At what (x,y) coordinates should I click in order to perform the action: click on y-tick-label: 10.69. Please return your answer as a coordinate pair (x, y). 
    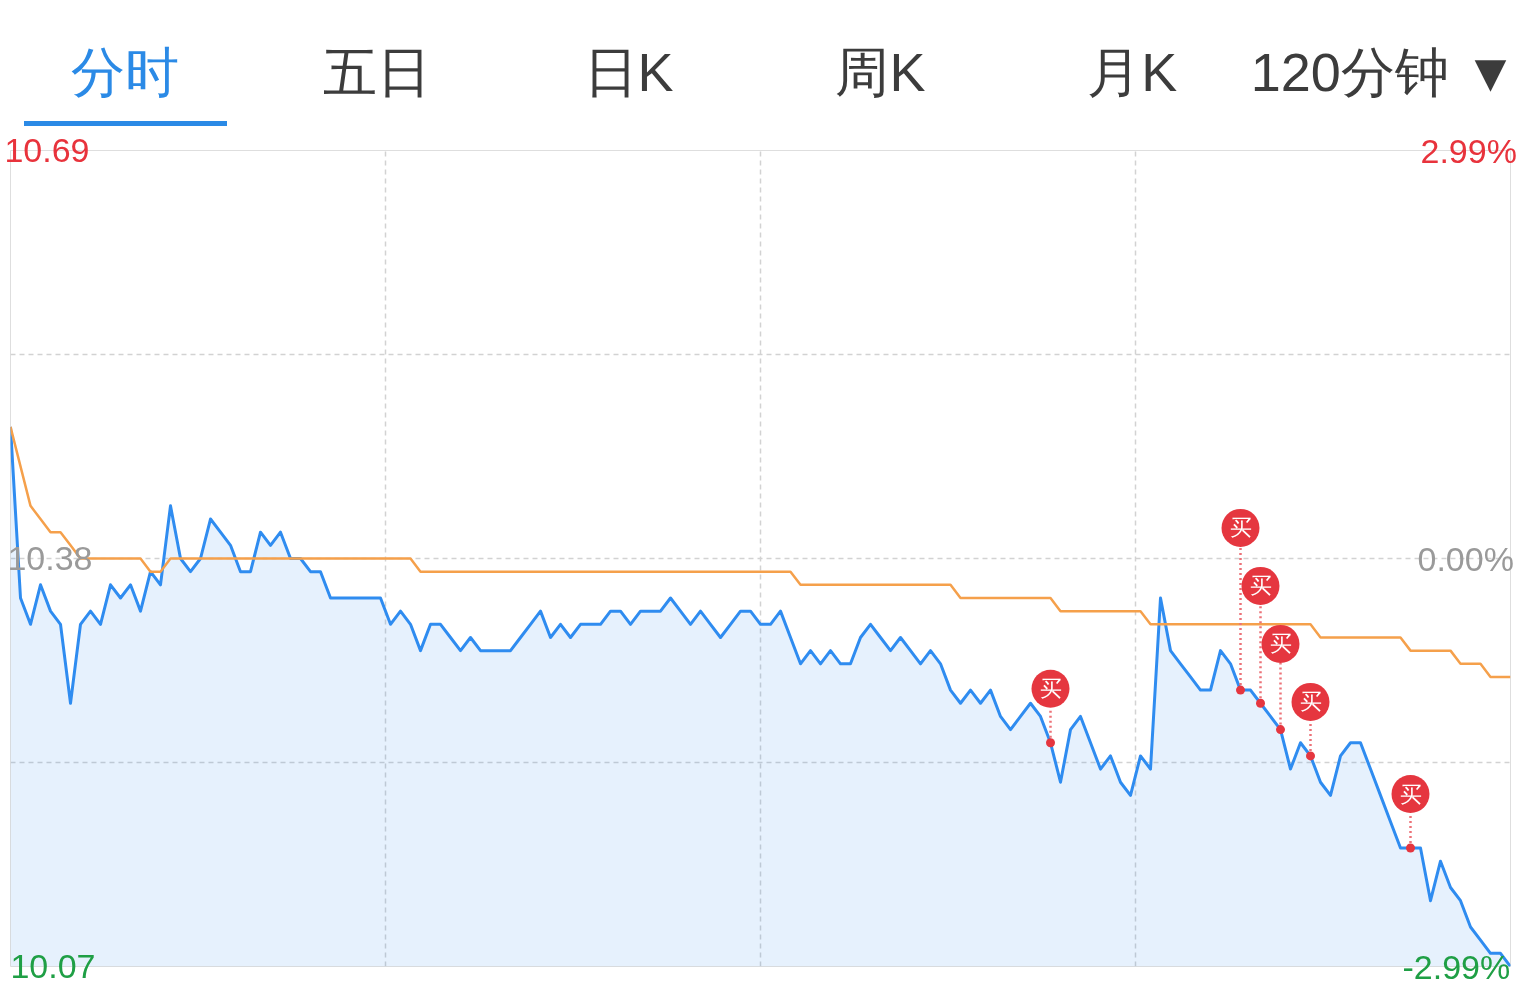
    Looking at the image, I should click on (47, 150).